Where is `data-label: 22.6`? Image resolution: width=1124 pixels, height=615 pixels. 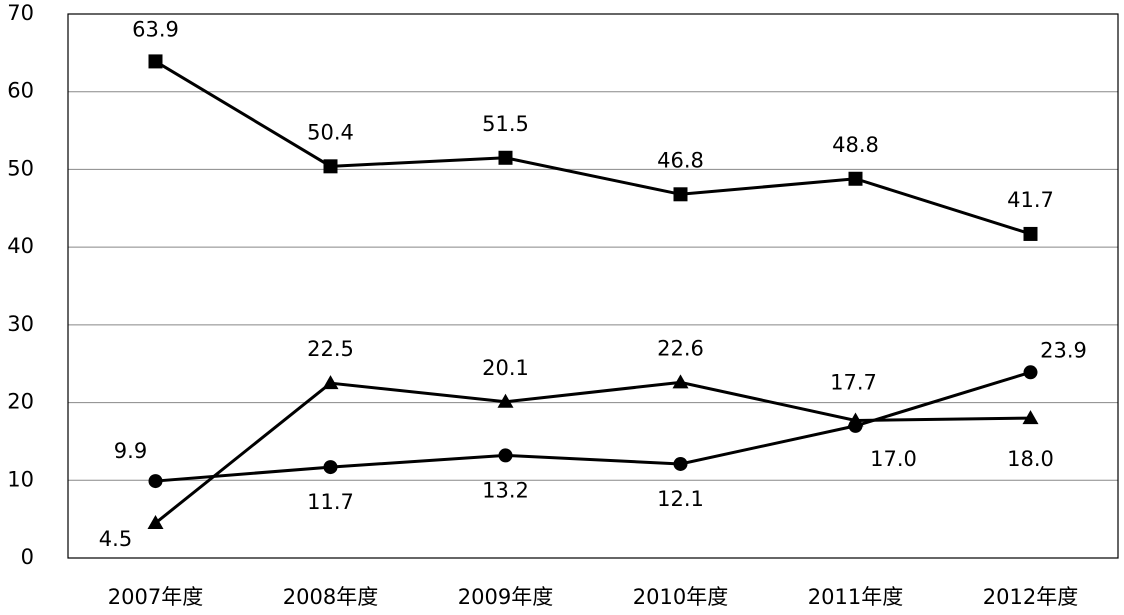 data-label: 22.6 is located at coordinates (680, 348).